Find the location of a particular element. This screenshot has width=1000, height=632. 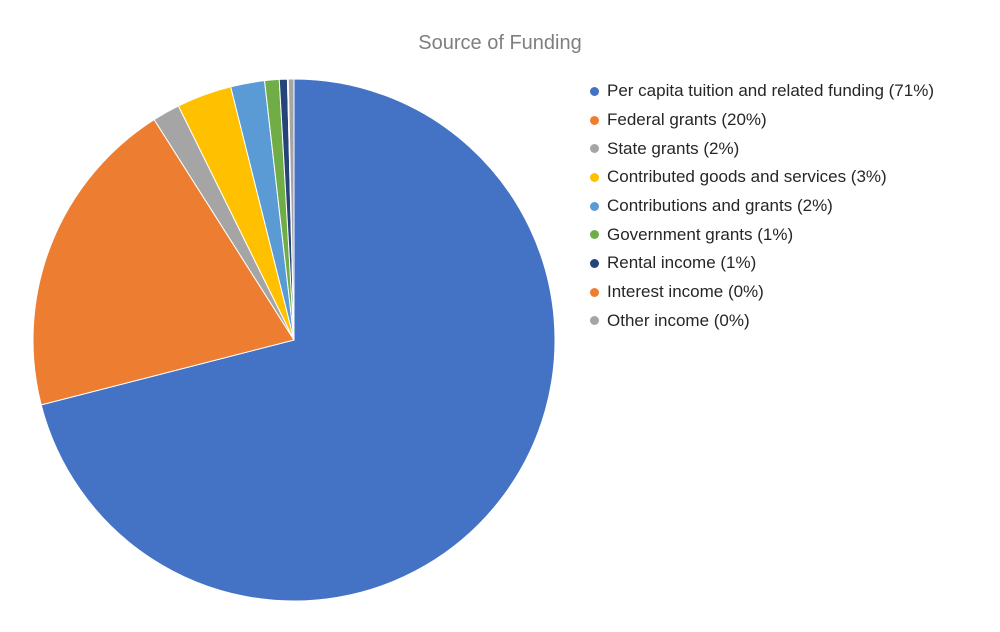

legend-item: Rental income (1%) is located at coordinates (762, 263).